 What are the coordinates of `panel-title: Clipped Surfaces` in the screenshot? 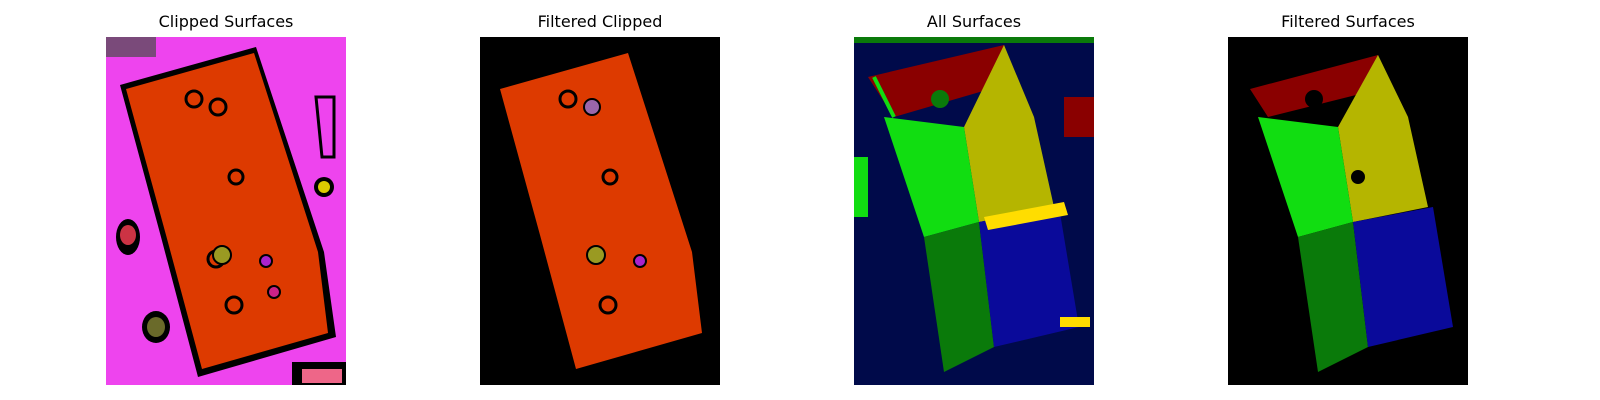 It's located at (226, 21).